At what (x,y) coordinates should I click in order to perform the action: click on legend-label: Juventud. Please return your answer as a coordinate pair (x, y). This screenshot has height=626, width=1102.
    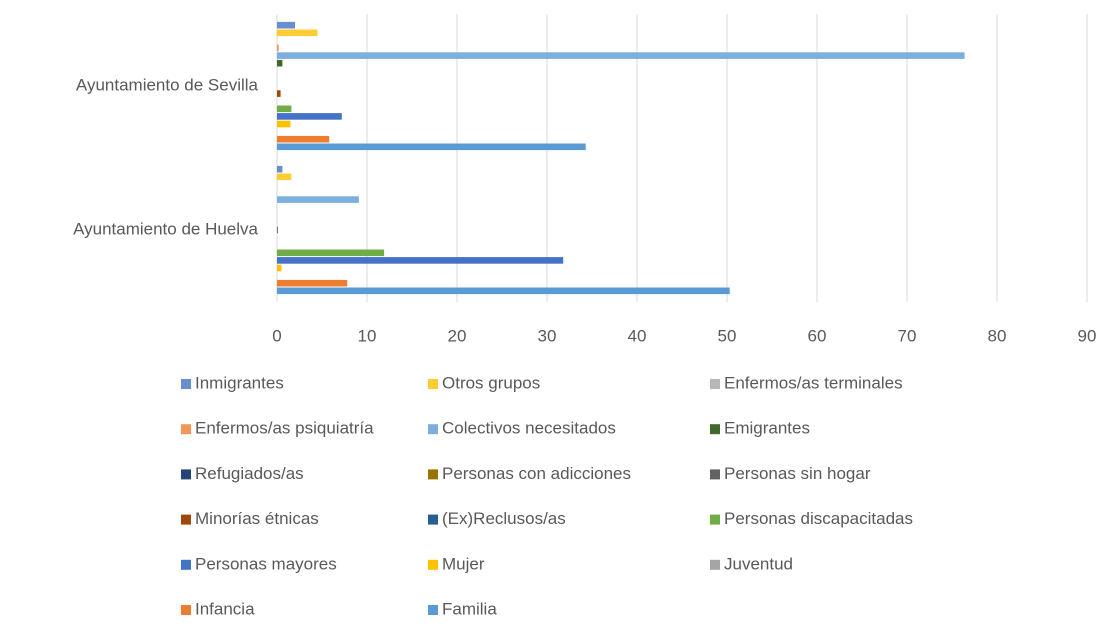
    Looking at the image, I should click on (758, 563).